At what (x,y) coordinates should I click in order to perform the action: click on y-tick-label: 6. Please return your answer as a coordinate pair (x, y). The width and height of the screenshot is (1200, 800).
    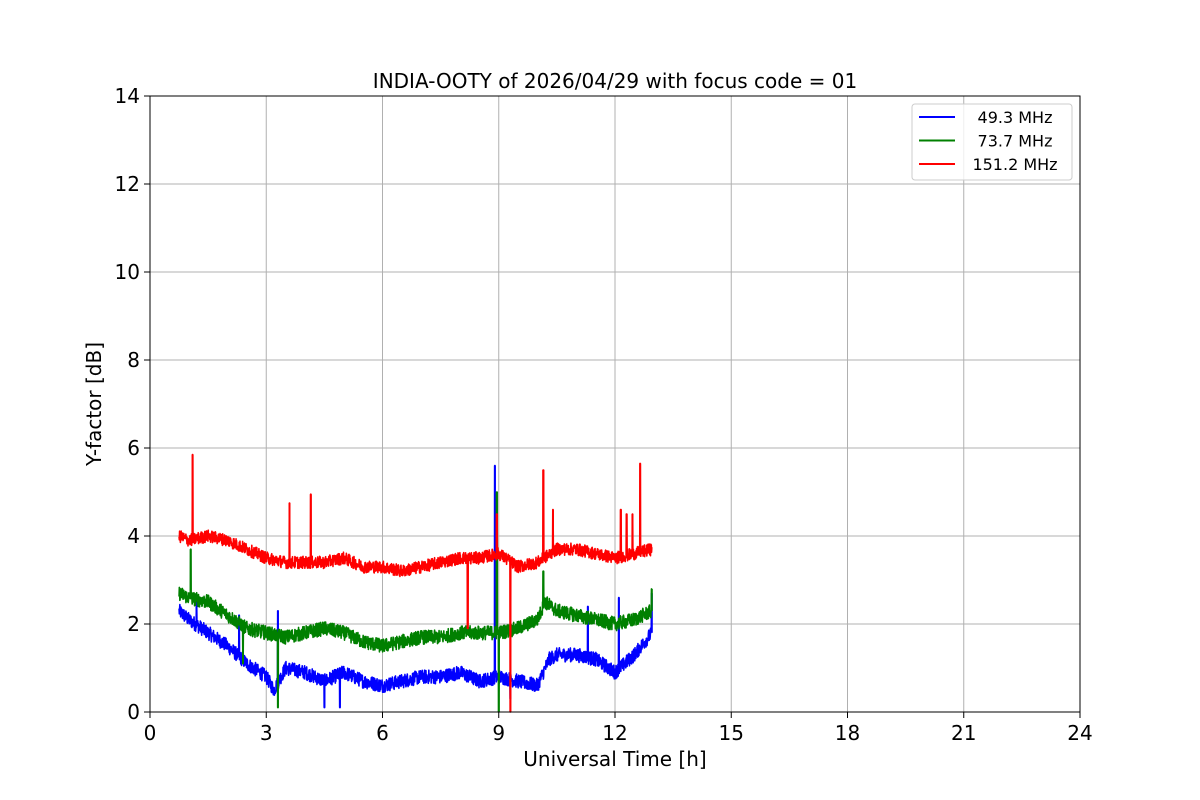
    Looking at the image, I should click on (133, 448).